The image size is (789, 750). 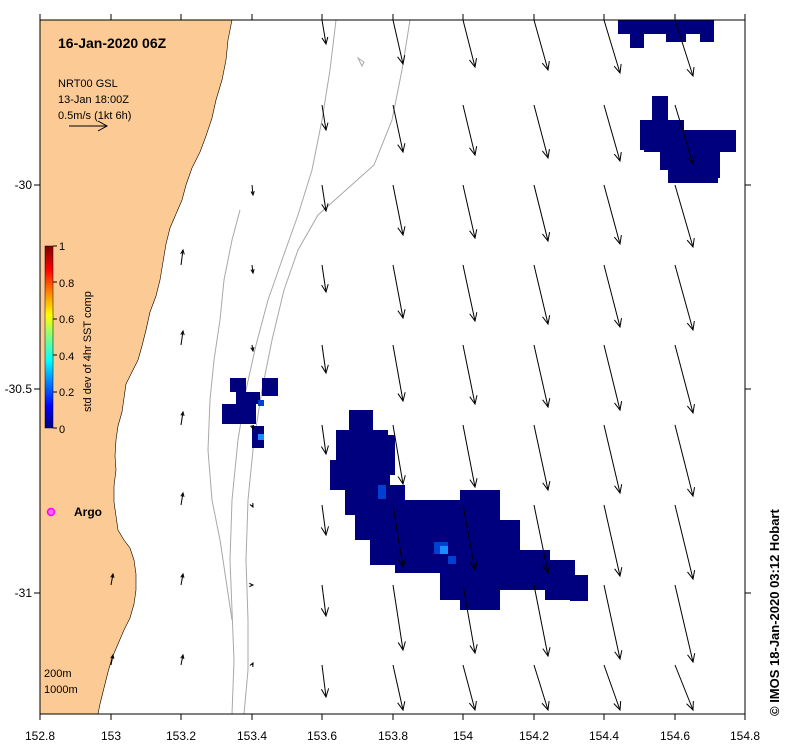 What do you see at coordinates (94, 105) in the screenshot?
I see `source-info: NRT00 GSL 13-Jan 18:00Z 0.5m/s (1kt 6h)` at bounding box center [94, 105].